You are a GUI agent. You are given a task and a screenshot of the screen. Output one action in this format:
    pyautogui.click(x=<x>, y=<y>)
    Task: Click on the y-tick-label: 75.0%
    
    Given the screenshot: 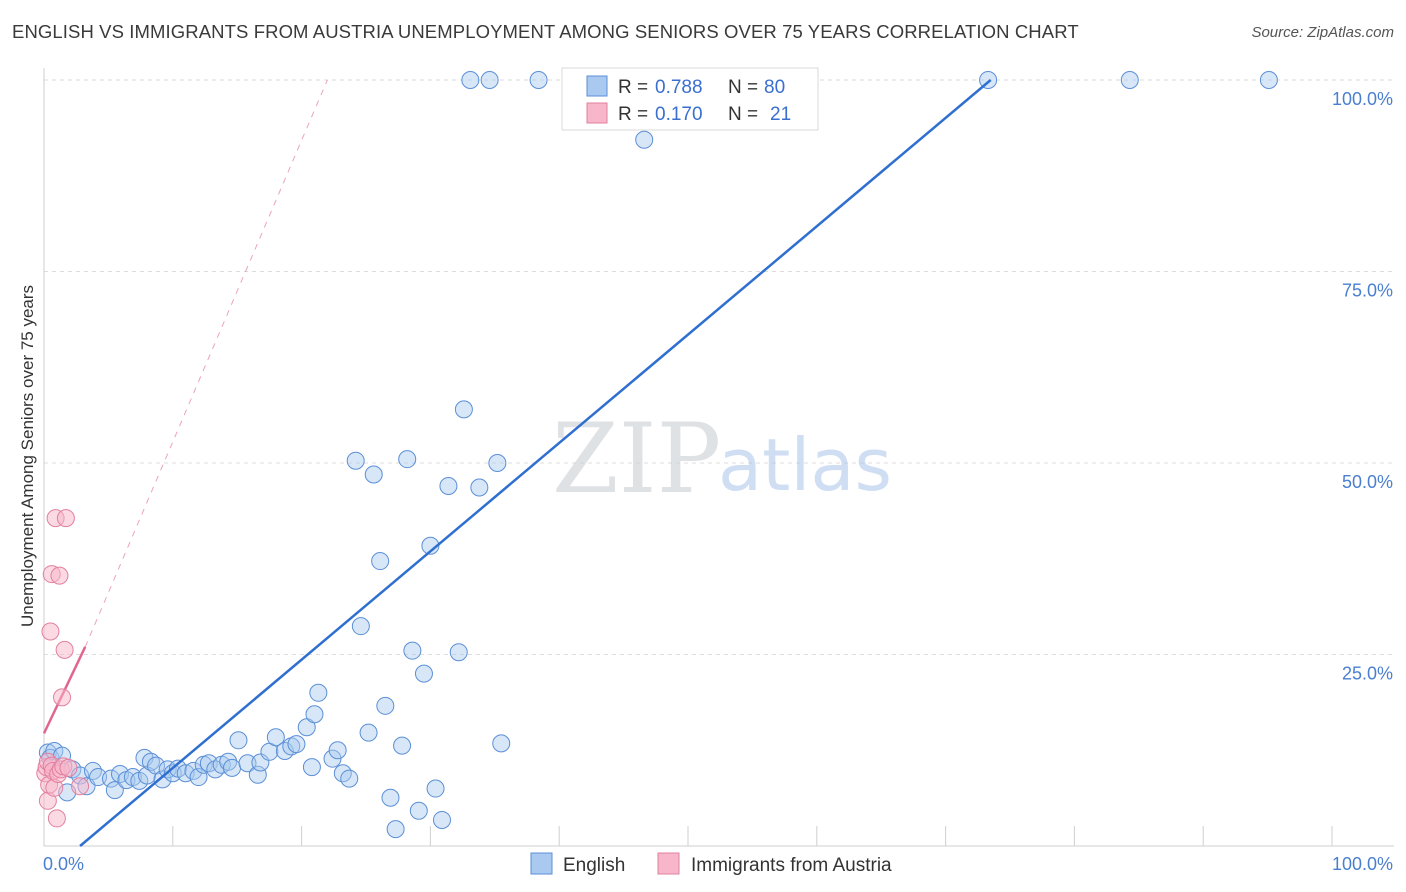 What is the action you would take?
    pyautogui.click(x=1367, y=291)
    